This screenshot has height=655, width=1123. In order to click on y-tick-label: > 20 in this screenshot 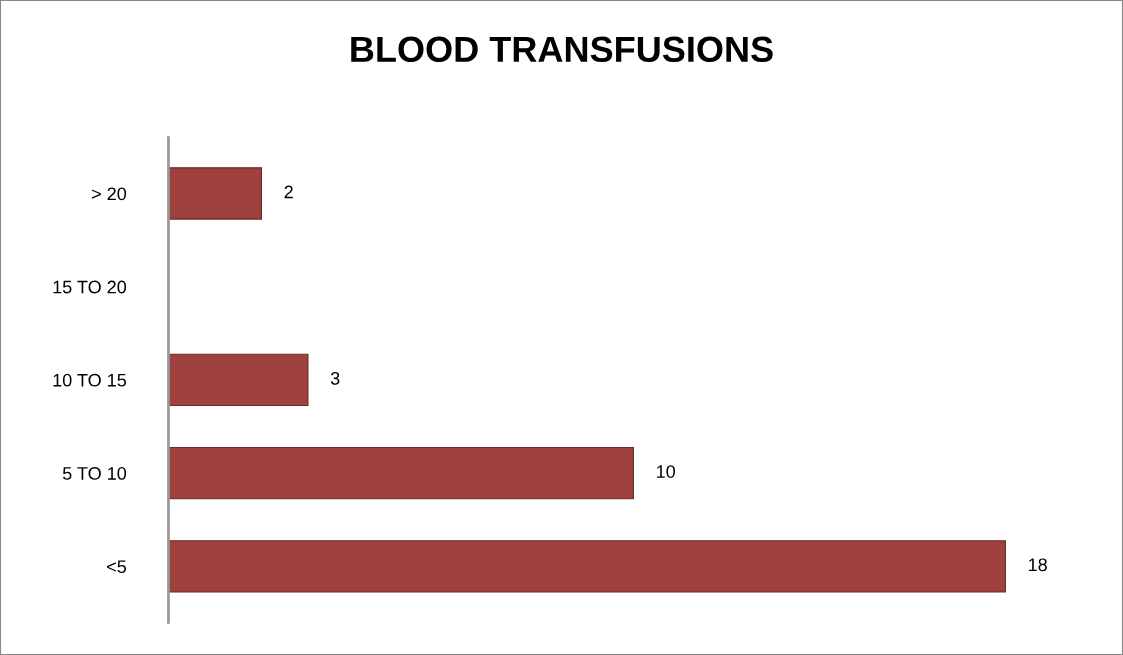, I will do `click(109, 194)`.